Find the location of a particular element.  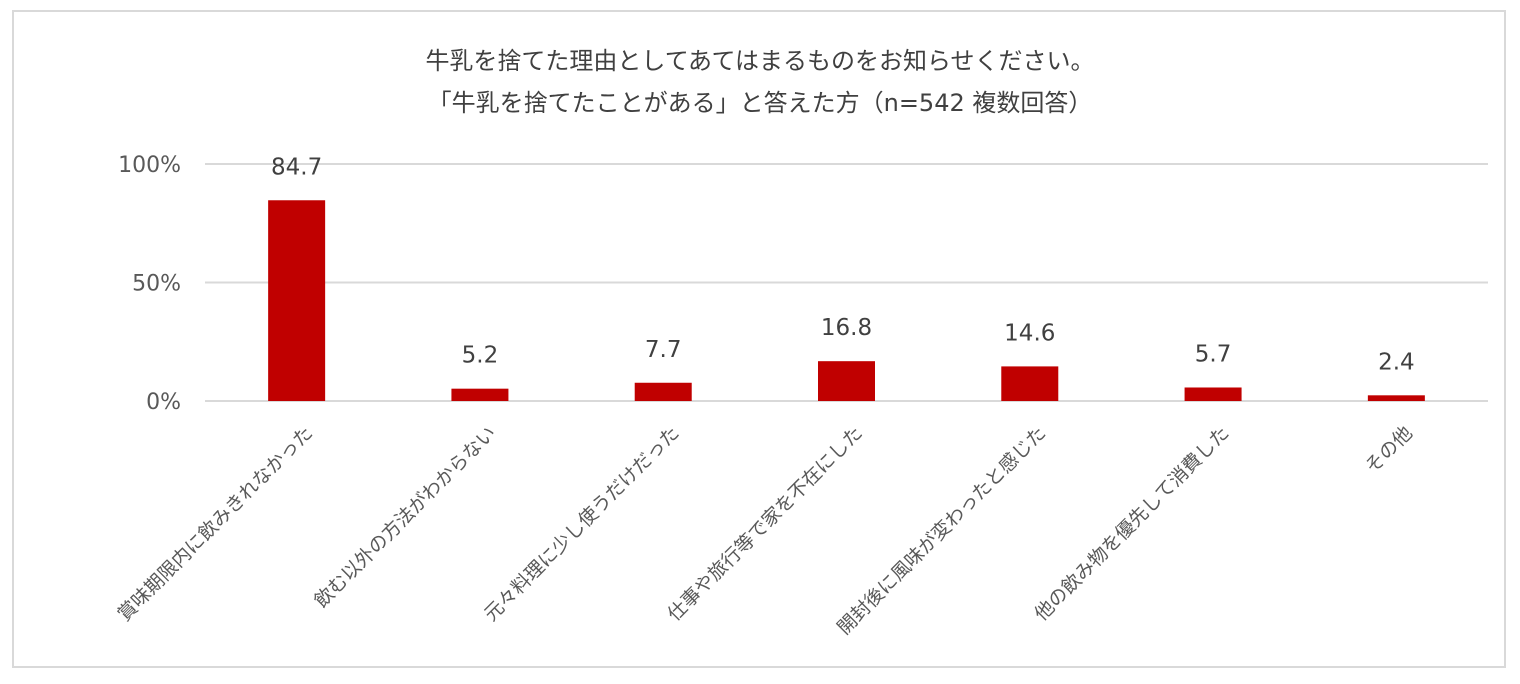

y-axis-ticks: 0% 50% 100% is located at coordinates (149, 284).